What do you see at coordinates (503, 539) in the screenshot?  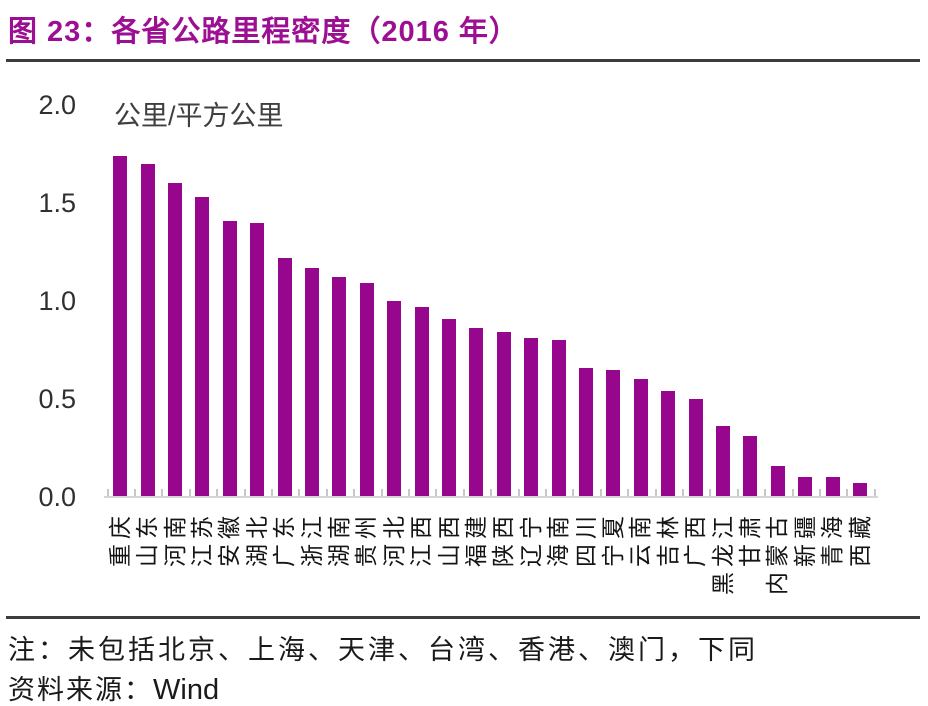 I see `x-axis-label: 陕西` at bounding box center [503, 539].